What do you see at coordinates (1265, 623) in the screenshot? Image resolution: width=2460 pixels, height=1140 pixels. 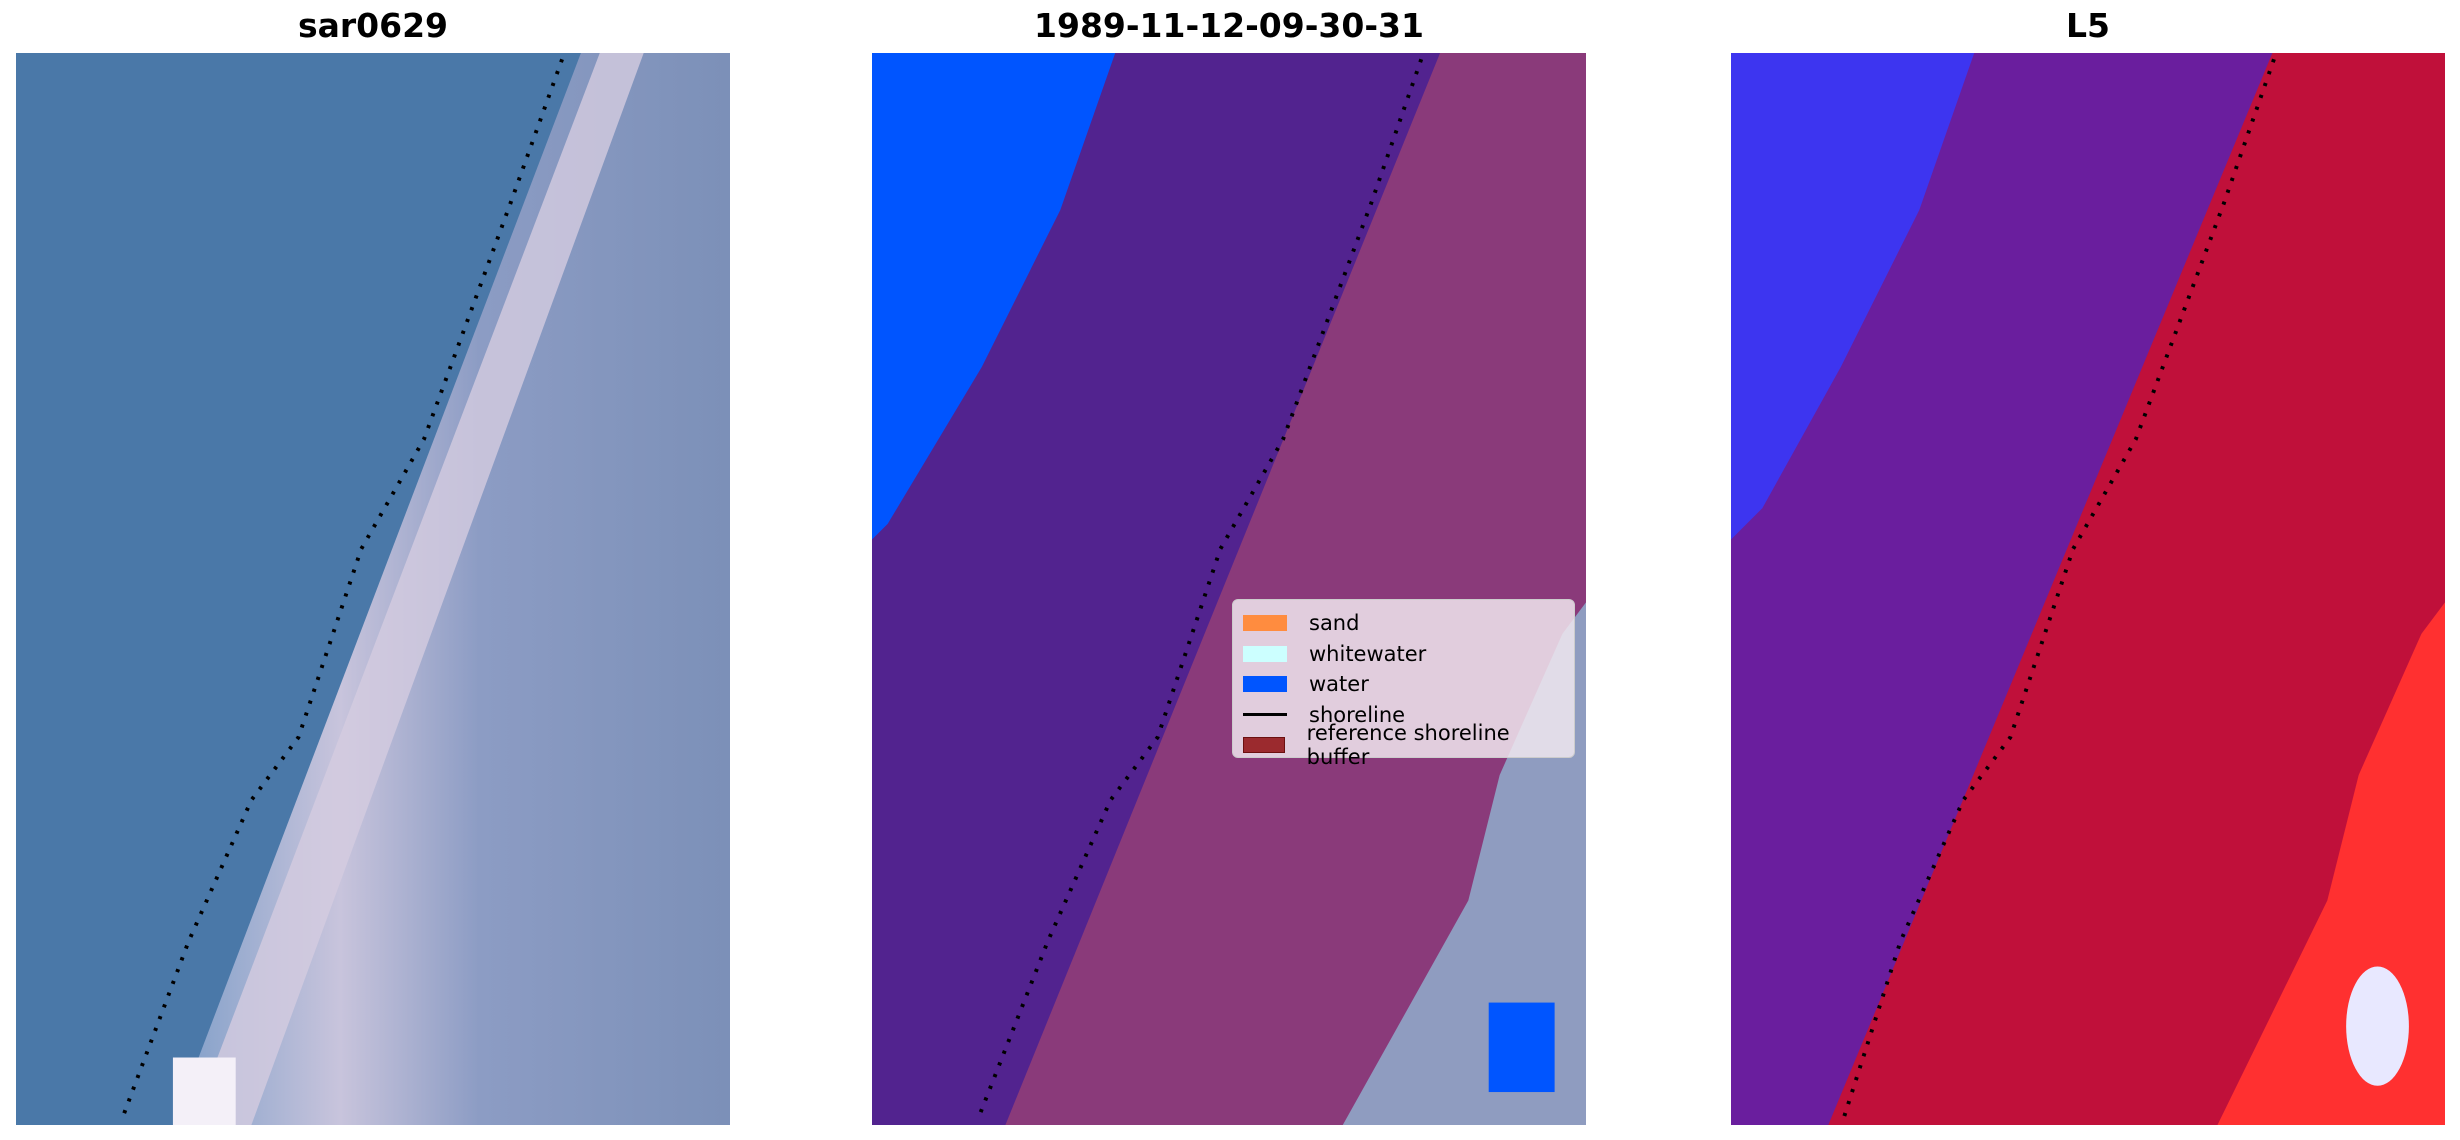 I see `sand-swatch` at bounding box center [1265, 623].